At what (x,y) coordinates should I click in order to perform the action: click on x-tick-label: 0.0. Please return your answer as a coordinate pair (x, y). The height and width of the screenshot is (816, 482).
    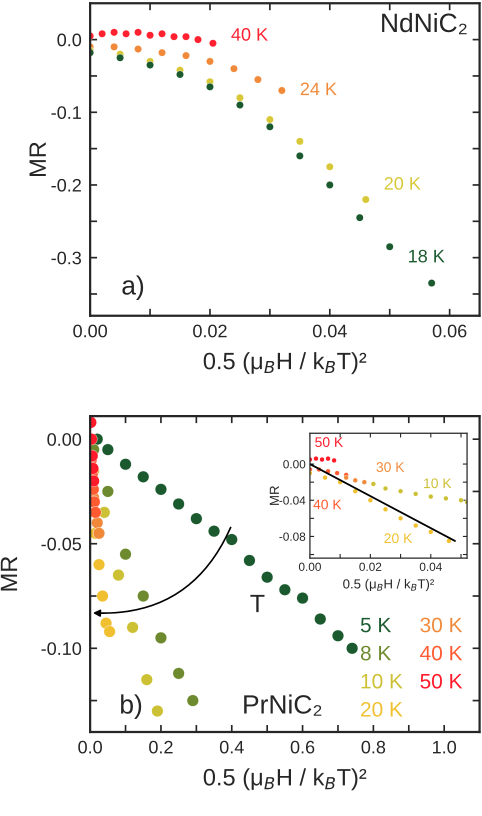
    Looking at the image, I should click on (90, 747).